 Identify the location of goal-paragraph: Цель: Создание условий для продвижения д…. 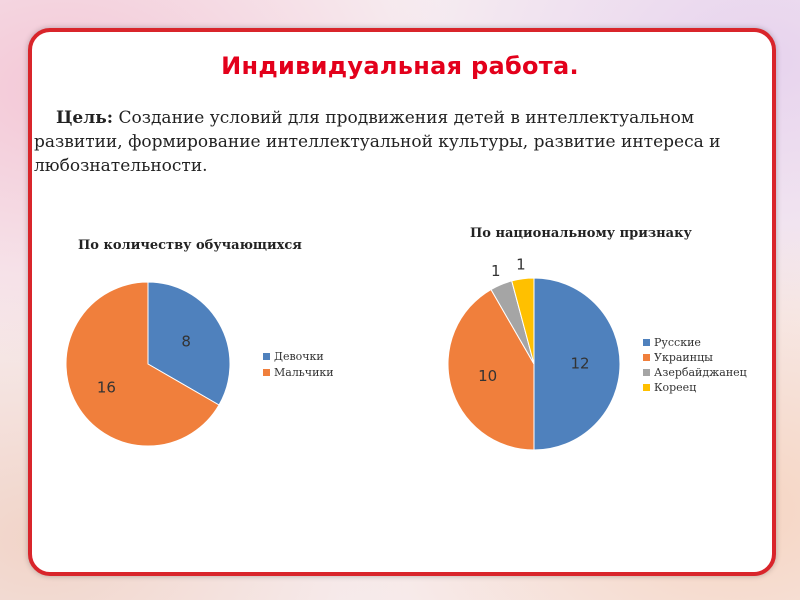
(394, 142).